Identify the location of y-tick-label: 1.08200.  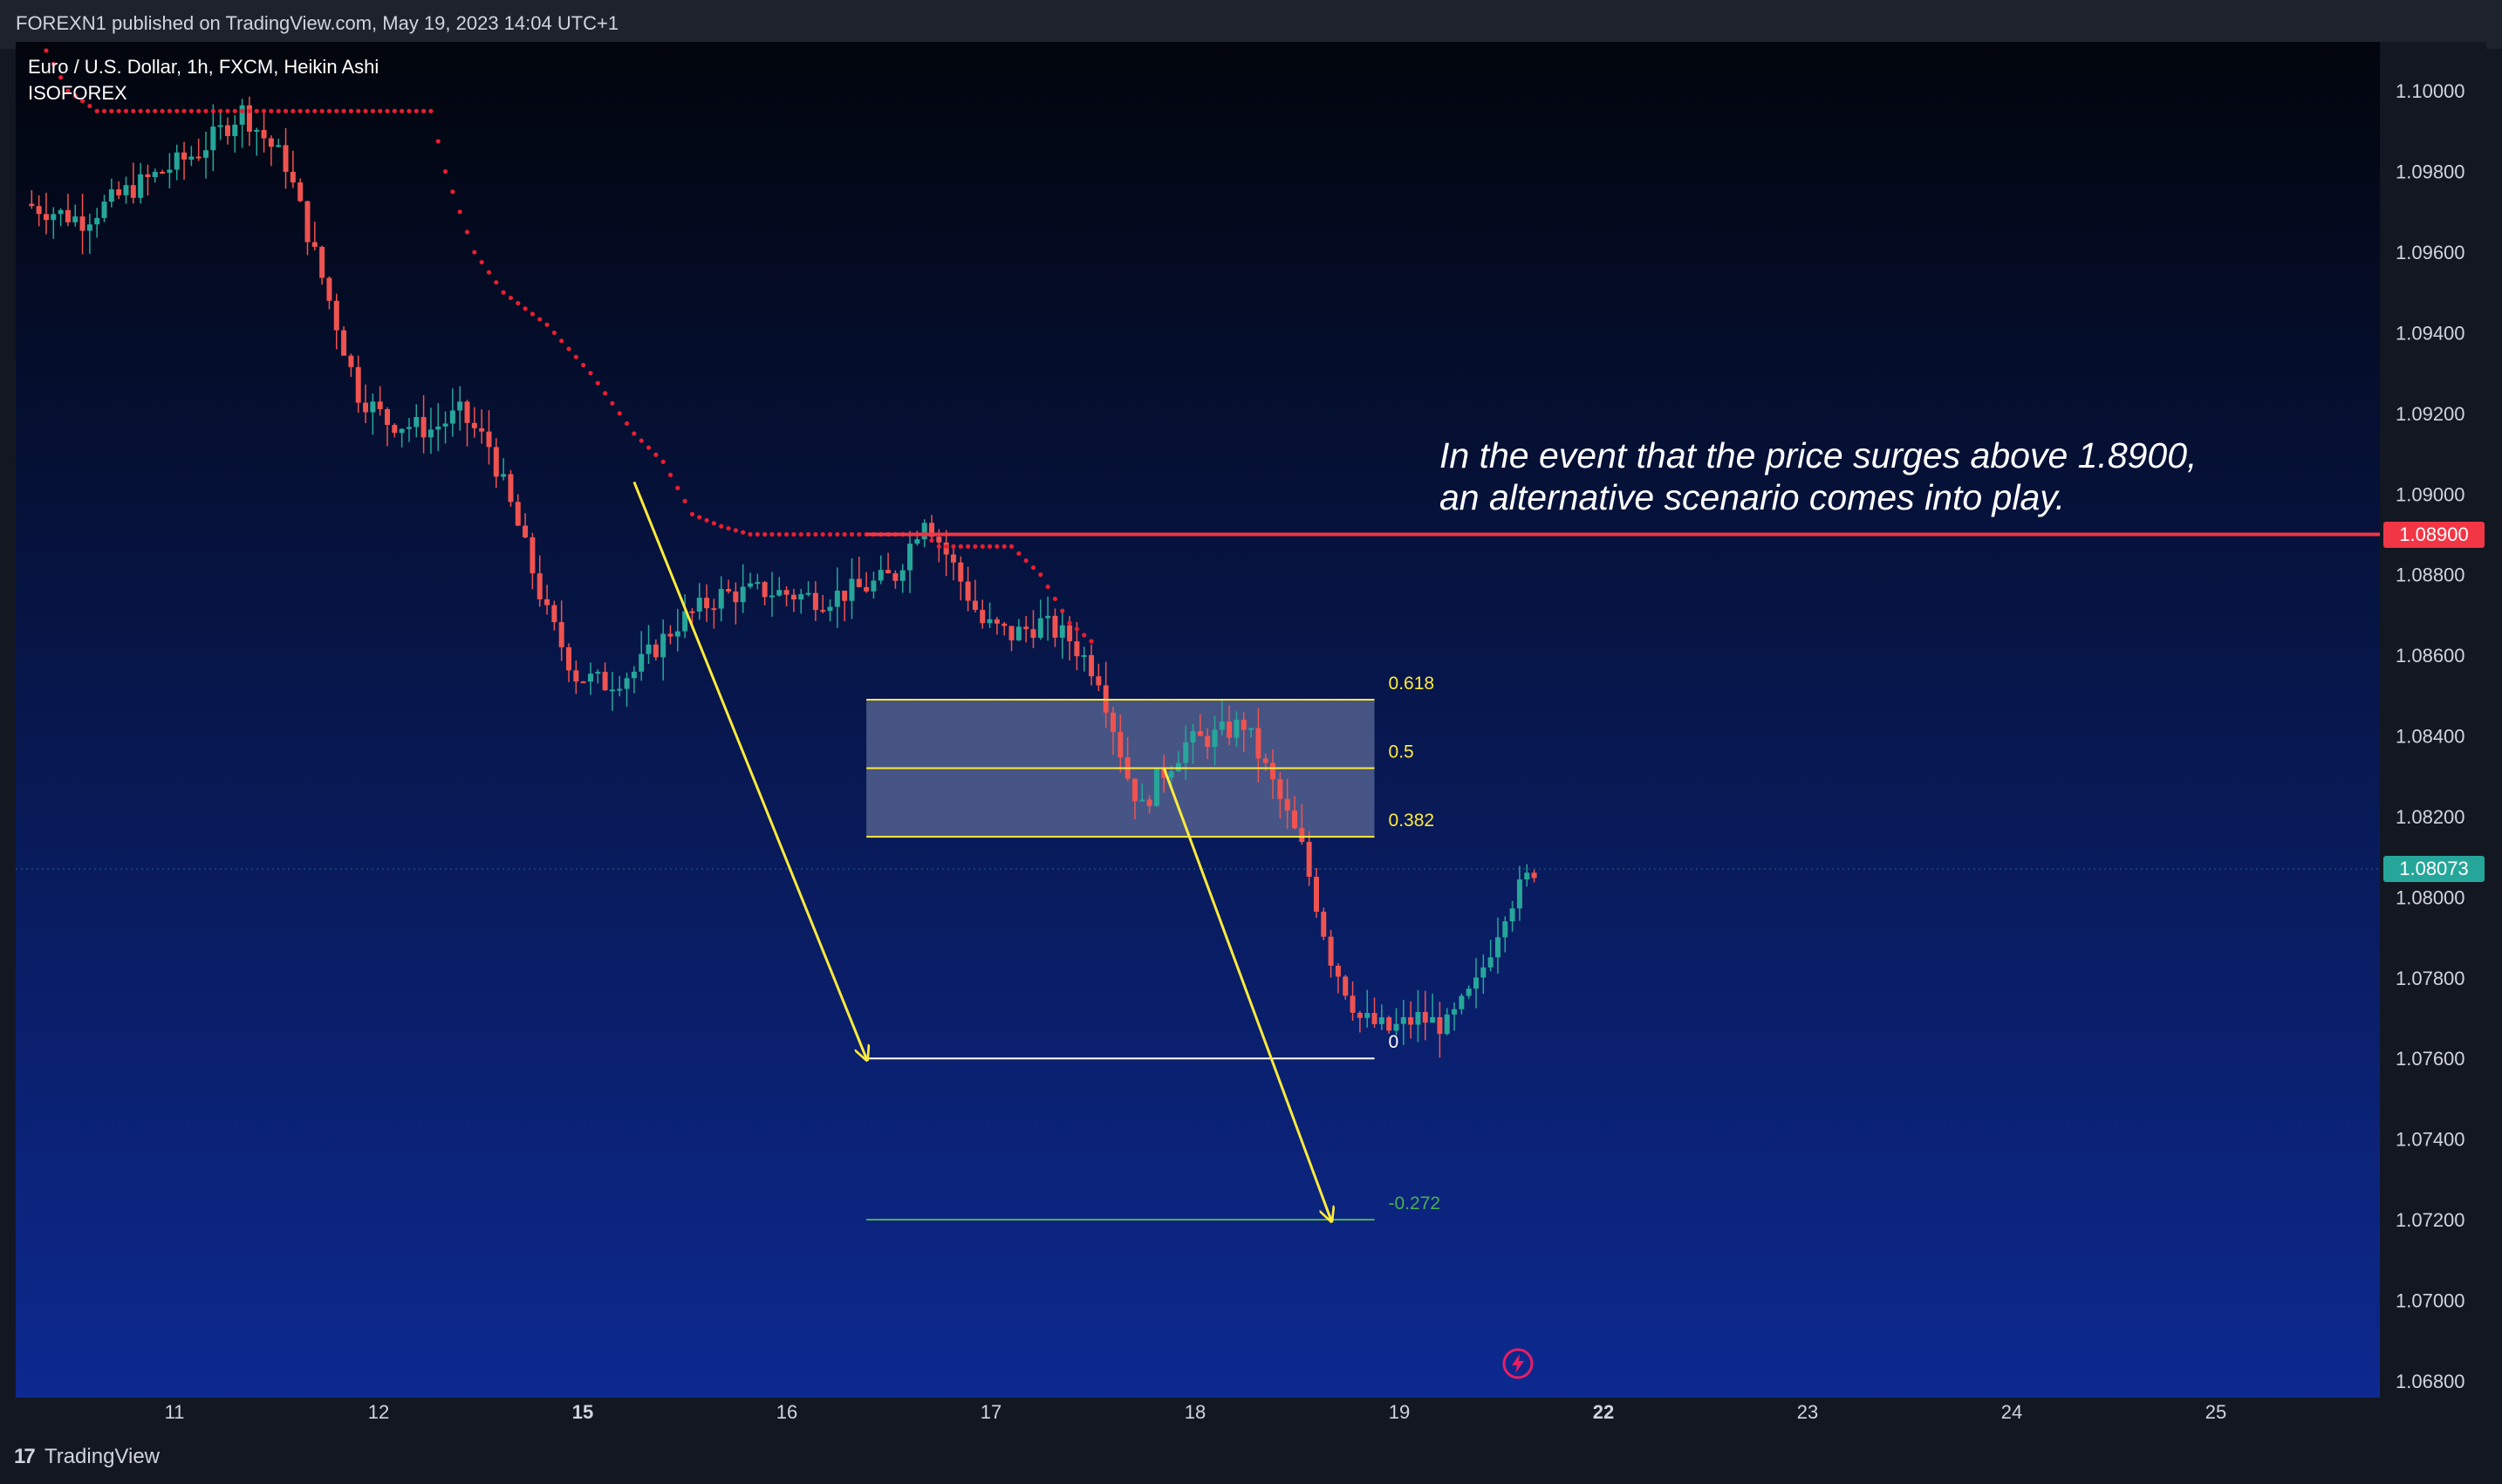
(2430, 817).